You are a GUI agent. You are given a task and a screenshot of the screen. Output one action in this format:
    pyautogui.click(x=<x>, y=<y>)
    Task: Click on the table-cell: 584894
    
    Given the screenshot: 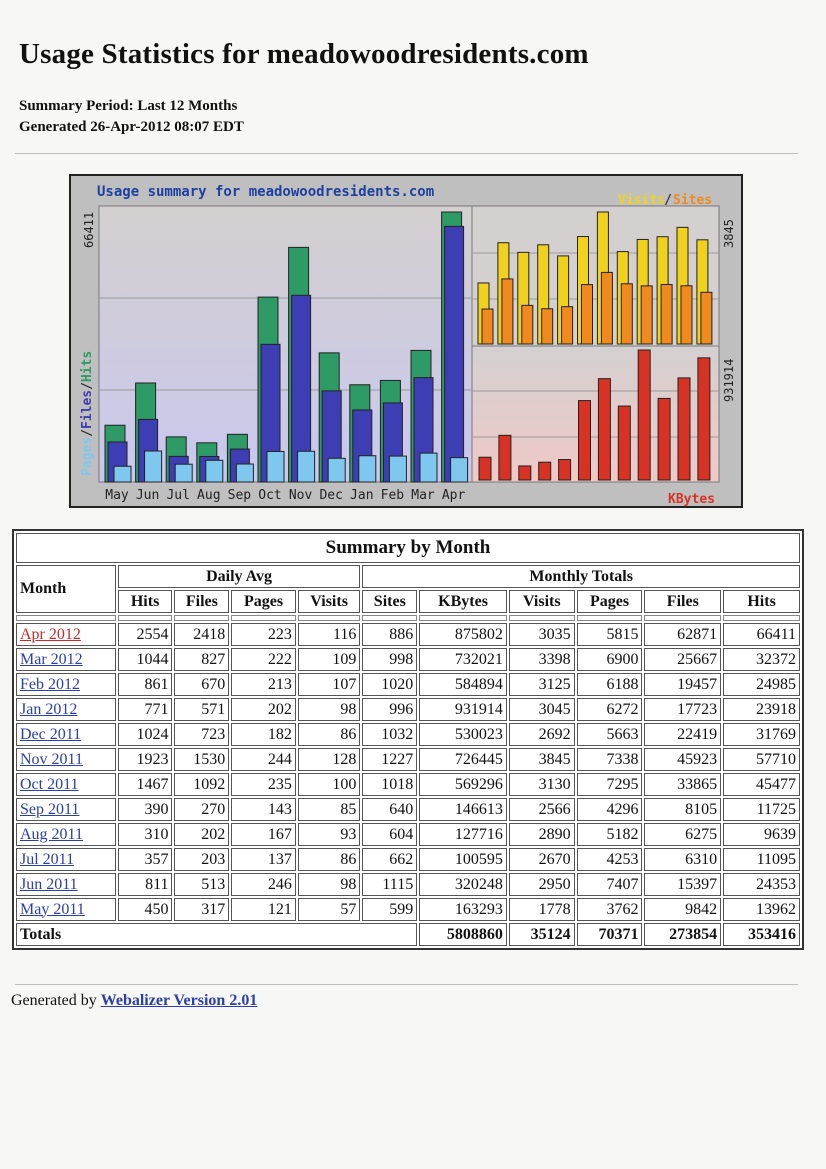 What is the action you would take?
    pyautogui.click(x=463, y=684)
    